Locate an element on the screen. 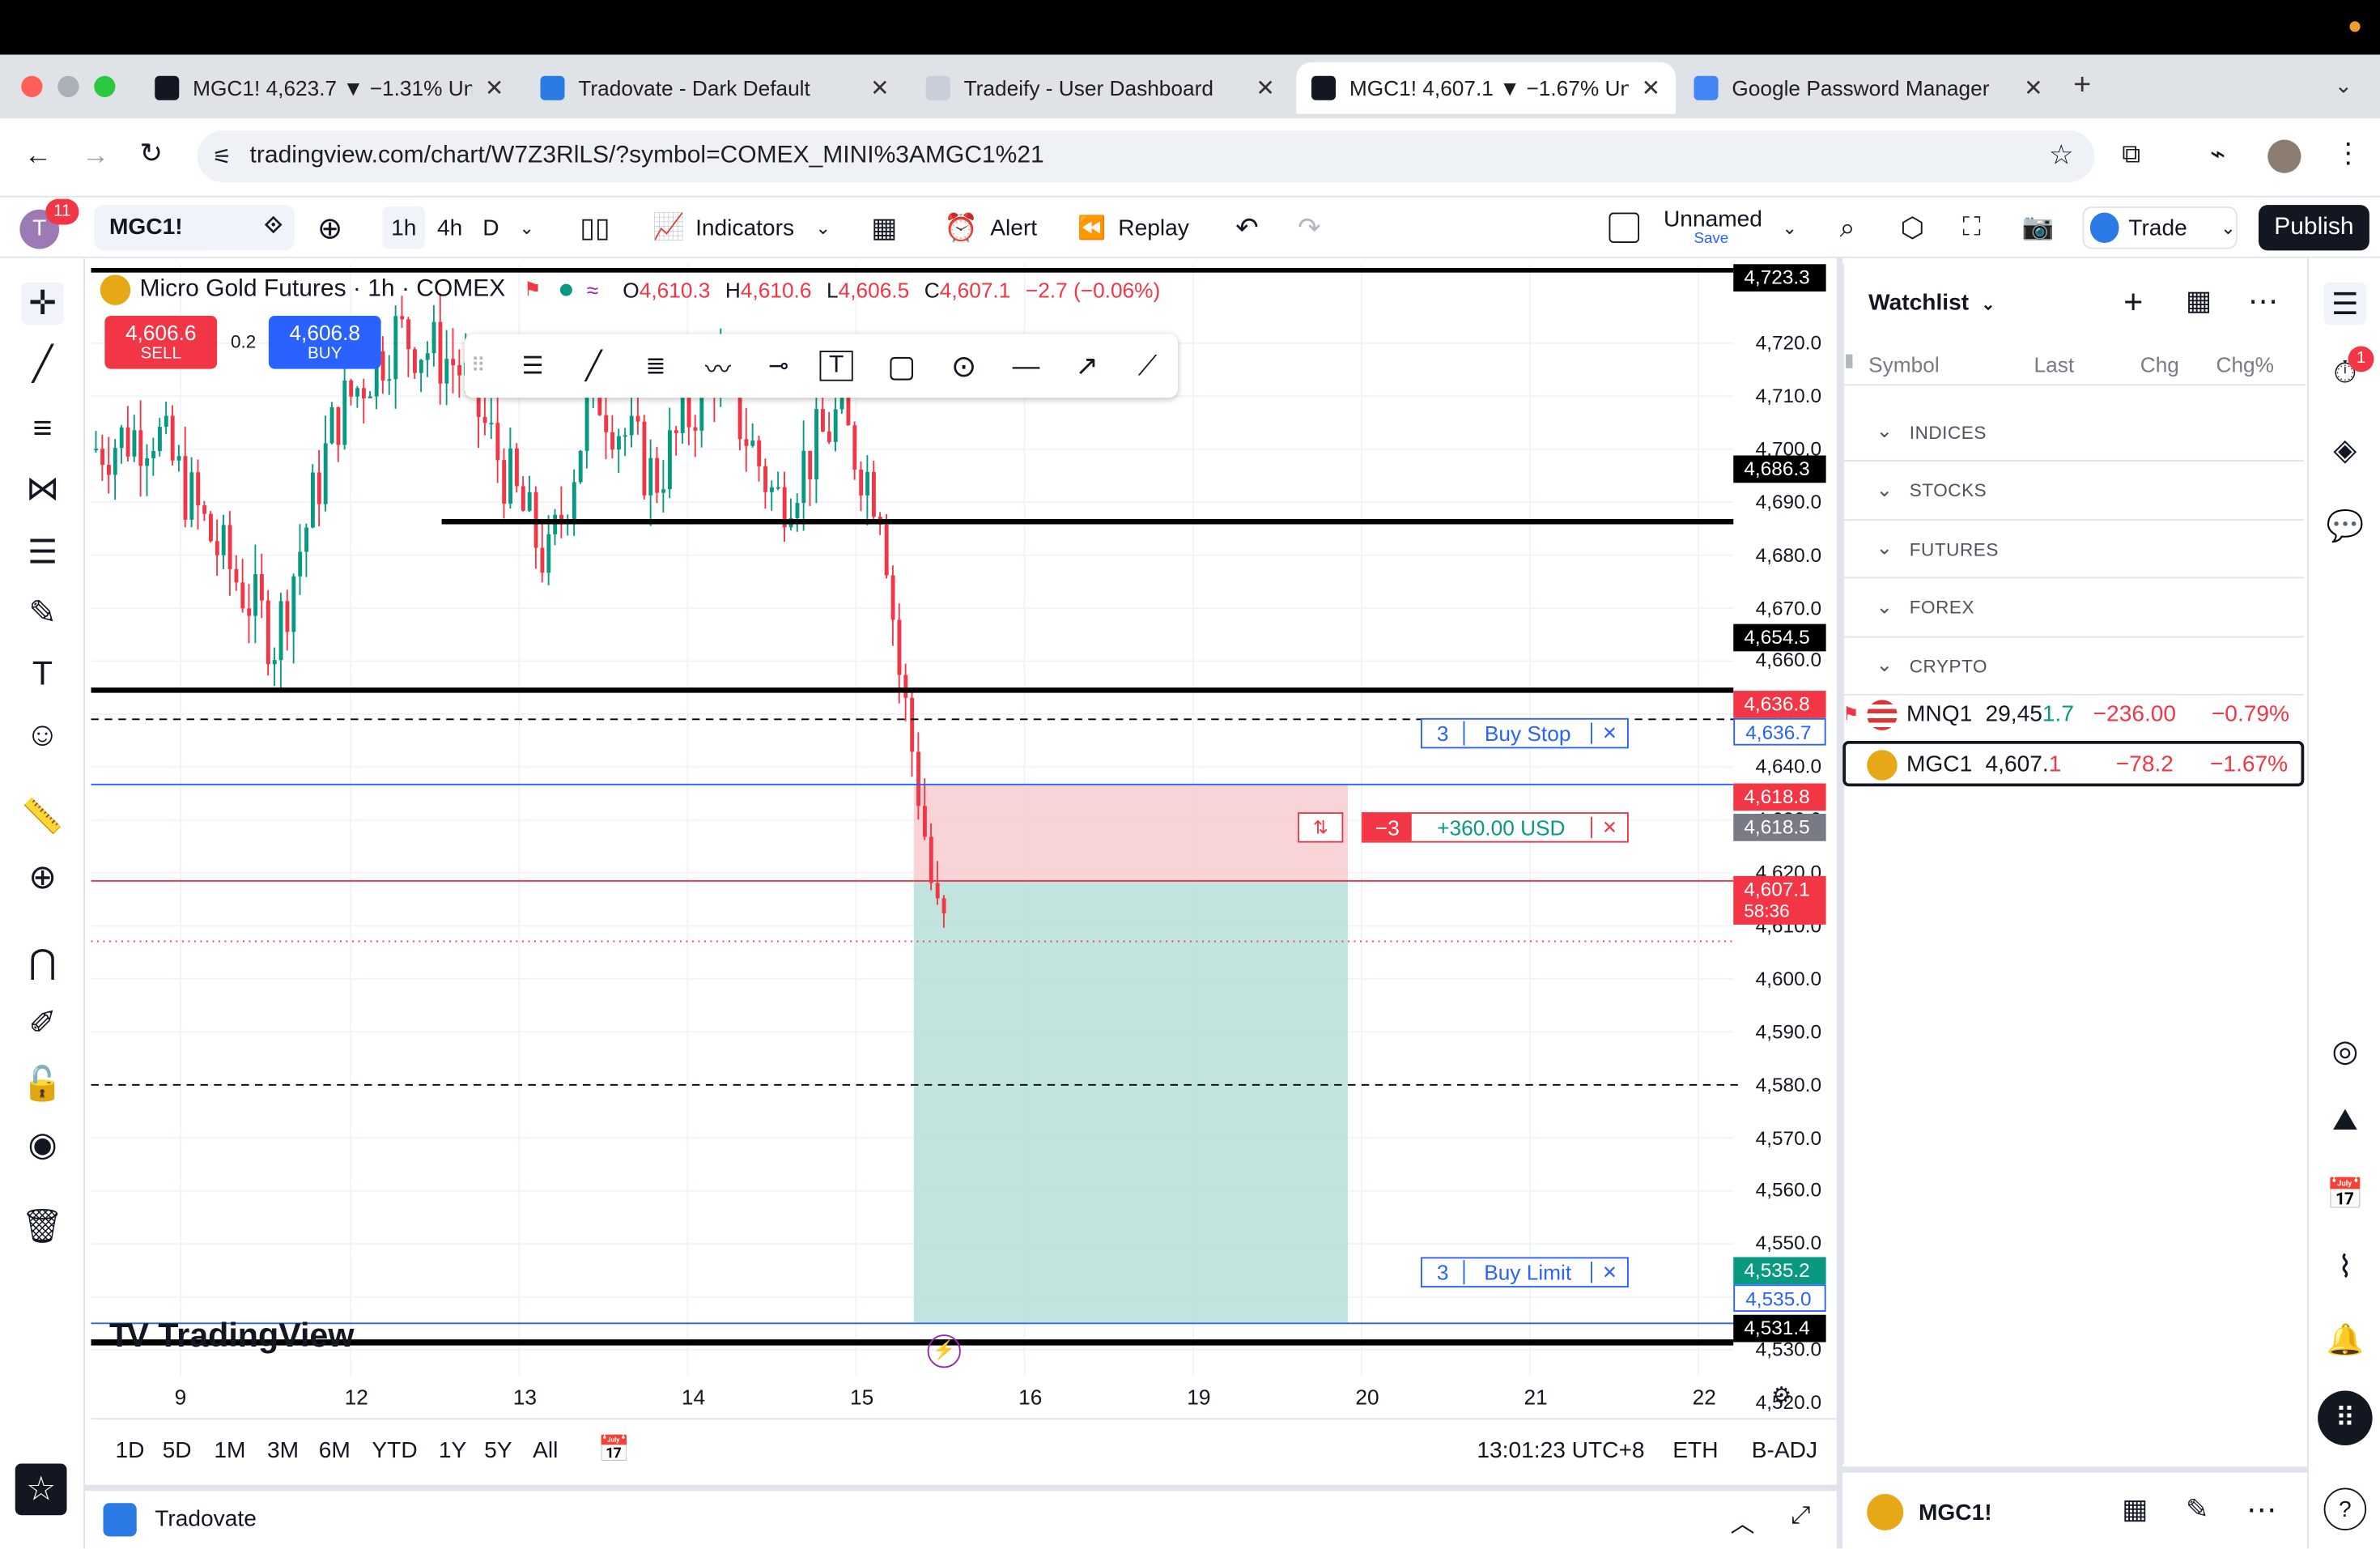 This screenshot has height=1549, width=2380. date-range-calendar-icon: 📅 is located at coordinates (614, 1449).